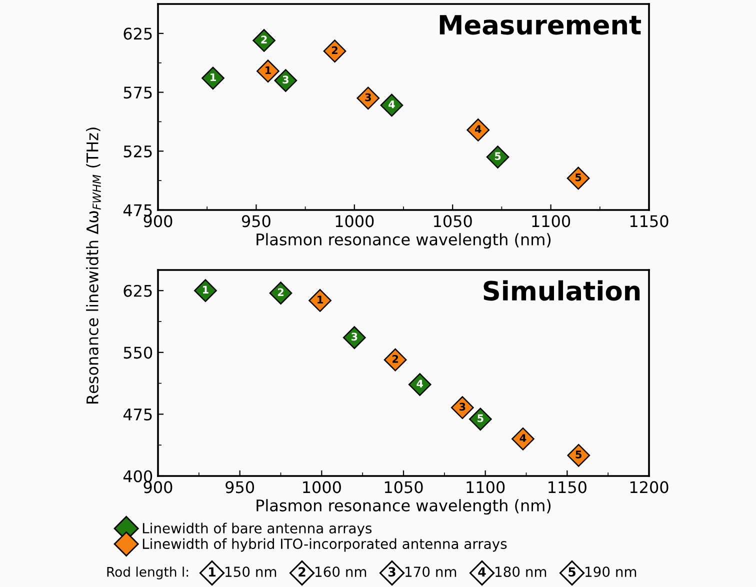 The height and width of the screenshot is (587, 756). Describe the element at coordinates (302, 571) in the screenshot. I see `text: 2` at that location.